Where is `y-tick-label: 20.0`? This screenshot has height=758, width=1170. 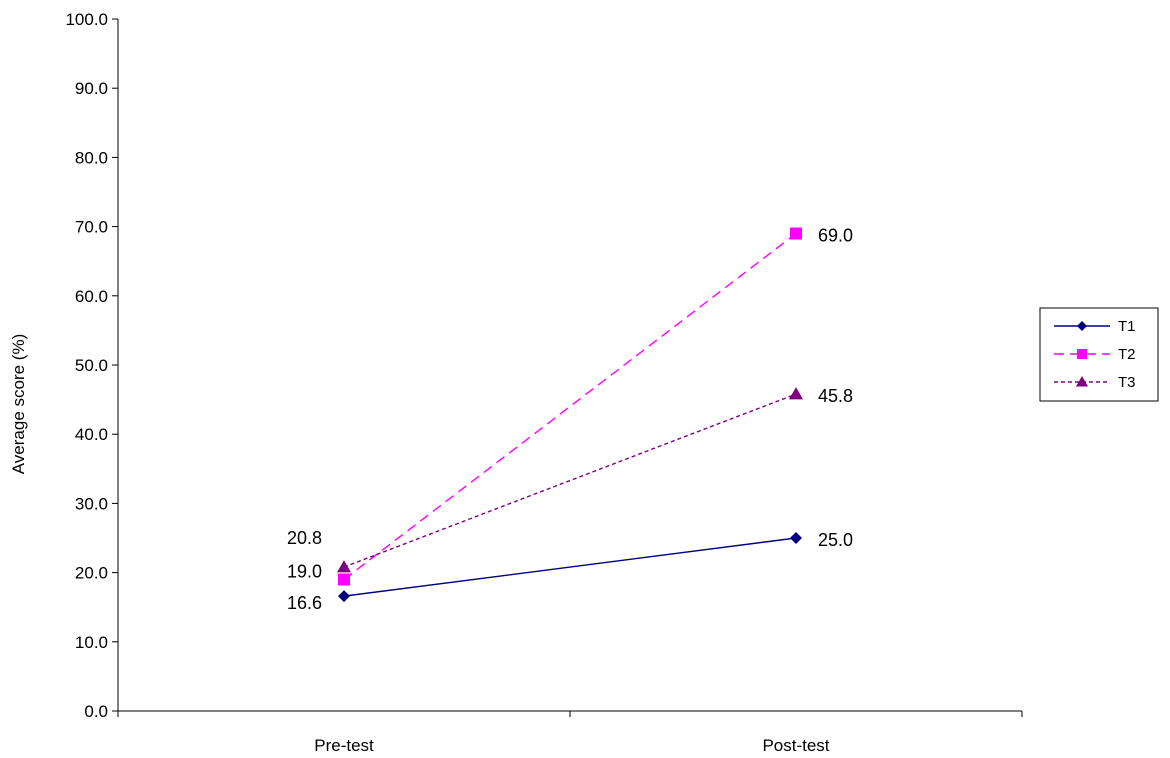
y-tick-label: 20.0 is located at coordinates (91, 573).